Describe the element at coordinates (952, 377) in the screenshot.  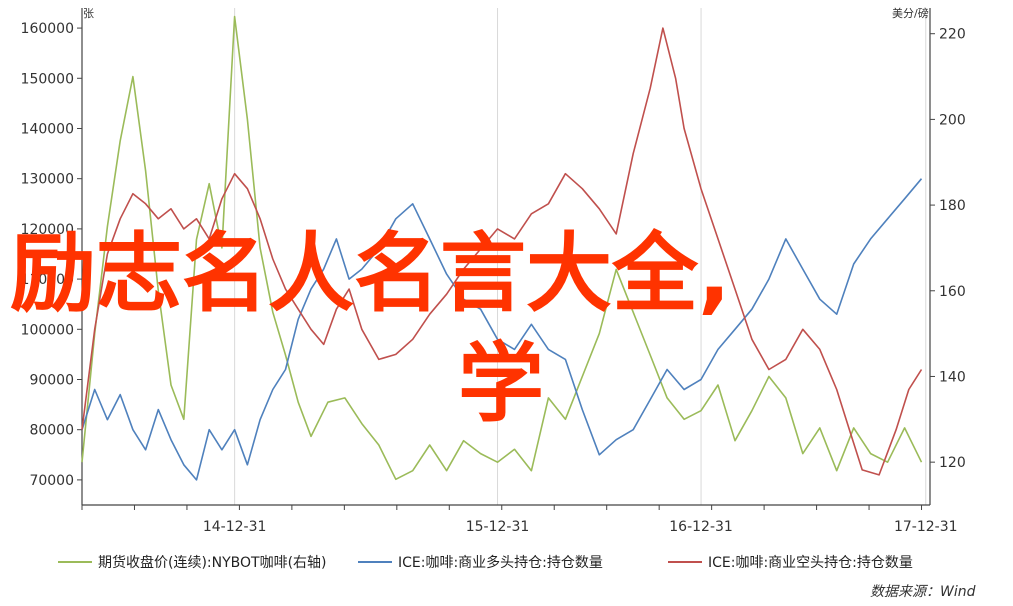
I see `y-right-tick-label: 140` at that location.